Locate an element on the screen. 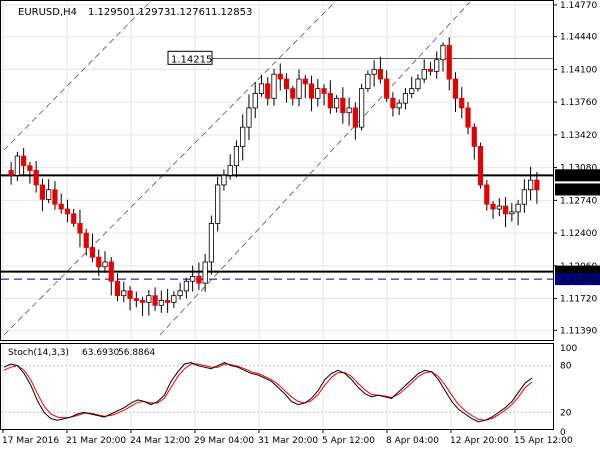 This screenshot has height=450, width=600. price-tick-label: 1.14100 is located at coordinates (578, 70).